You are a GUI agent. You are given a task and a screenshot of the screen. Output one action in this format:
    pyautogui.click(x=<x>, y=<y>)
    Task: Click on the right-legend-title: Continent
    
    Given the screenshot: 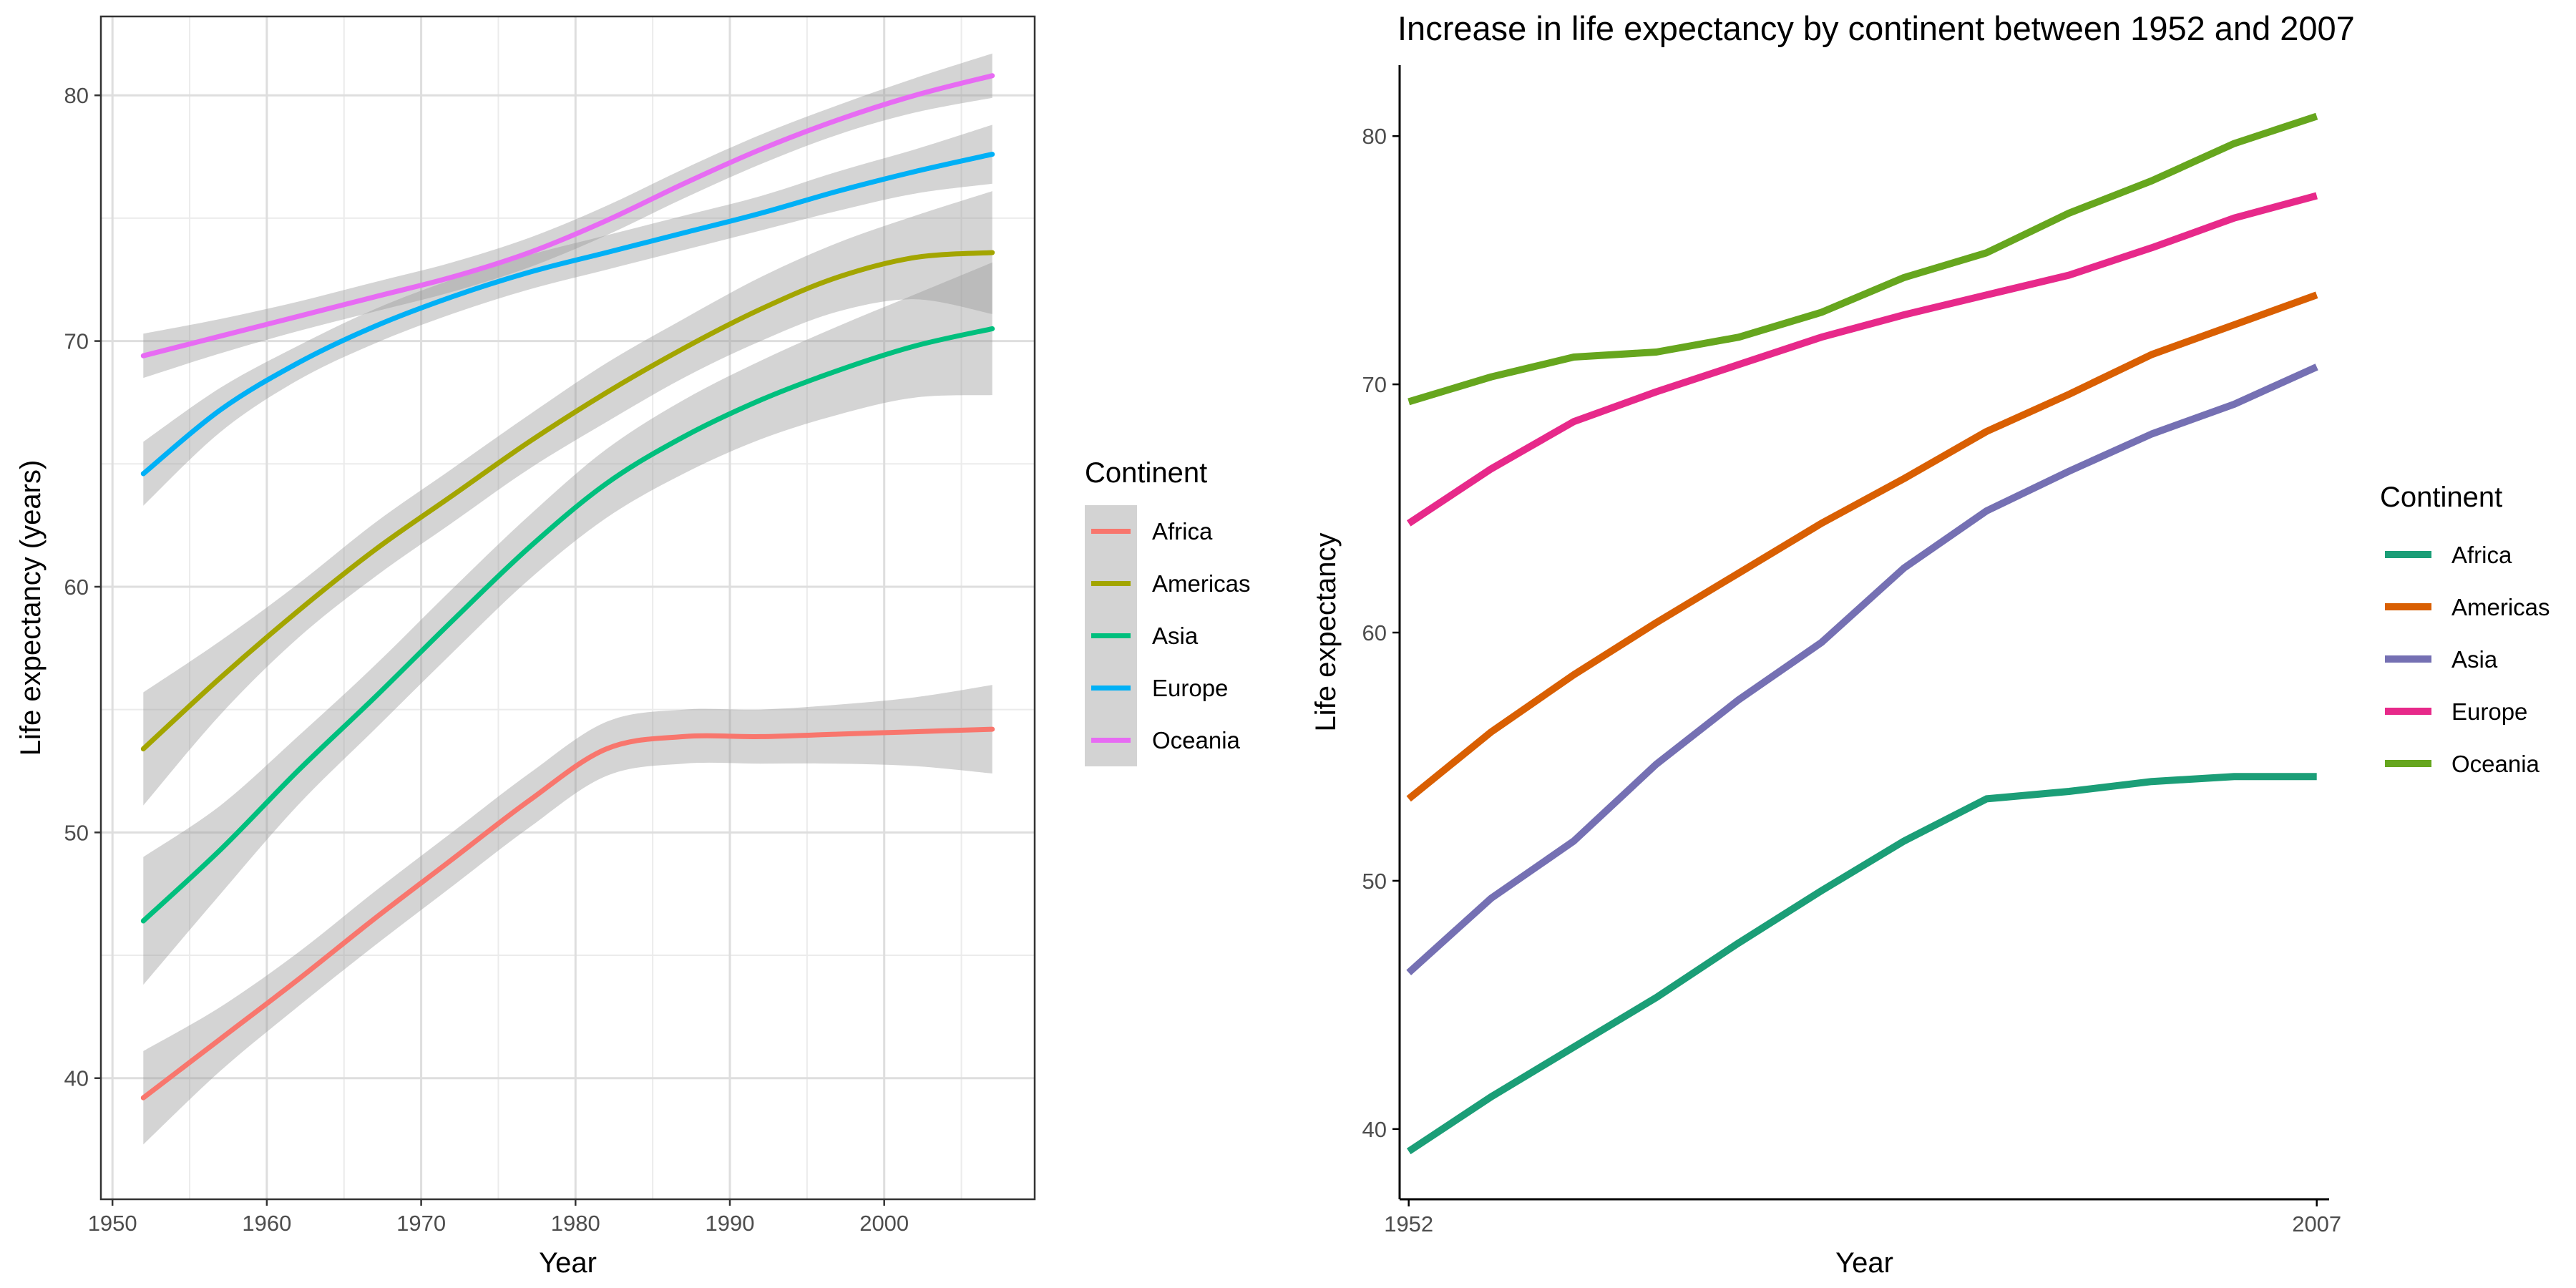 What is the action you would take?
    pyautogui.click(x=2441, y=497)
    